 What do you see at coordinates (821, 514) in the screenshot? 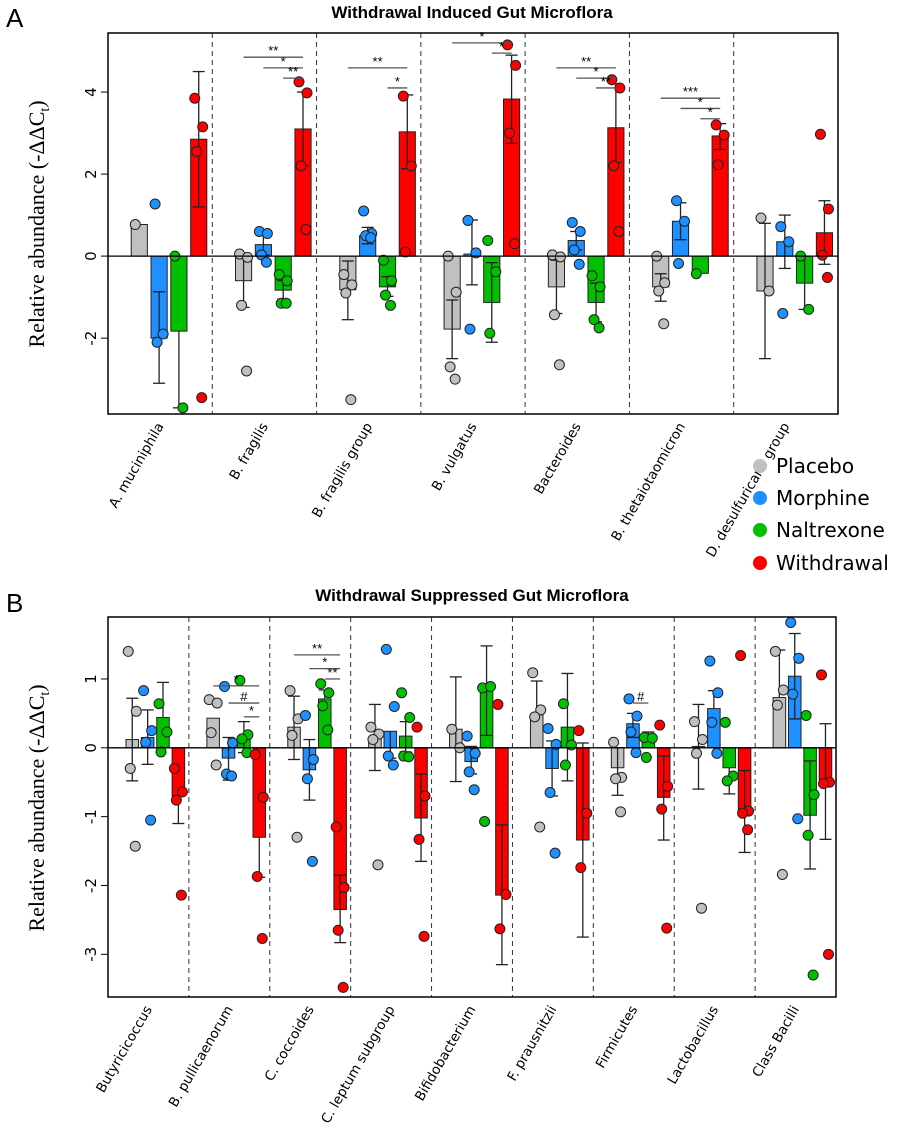
I see `legend: Placebo Morphine Naltrexone Withdrawal` at bounding box center [821, 514].